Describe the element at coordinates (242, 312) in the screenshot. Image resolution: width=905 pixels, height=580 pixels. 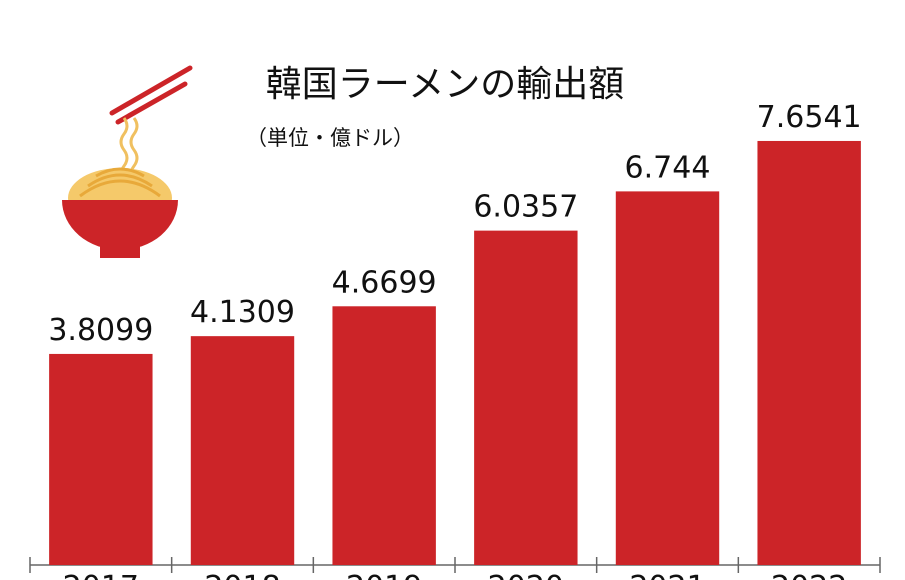
I see `value-label: 4.1309` at that location.